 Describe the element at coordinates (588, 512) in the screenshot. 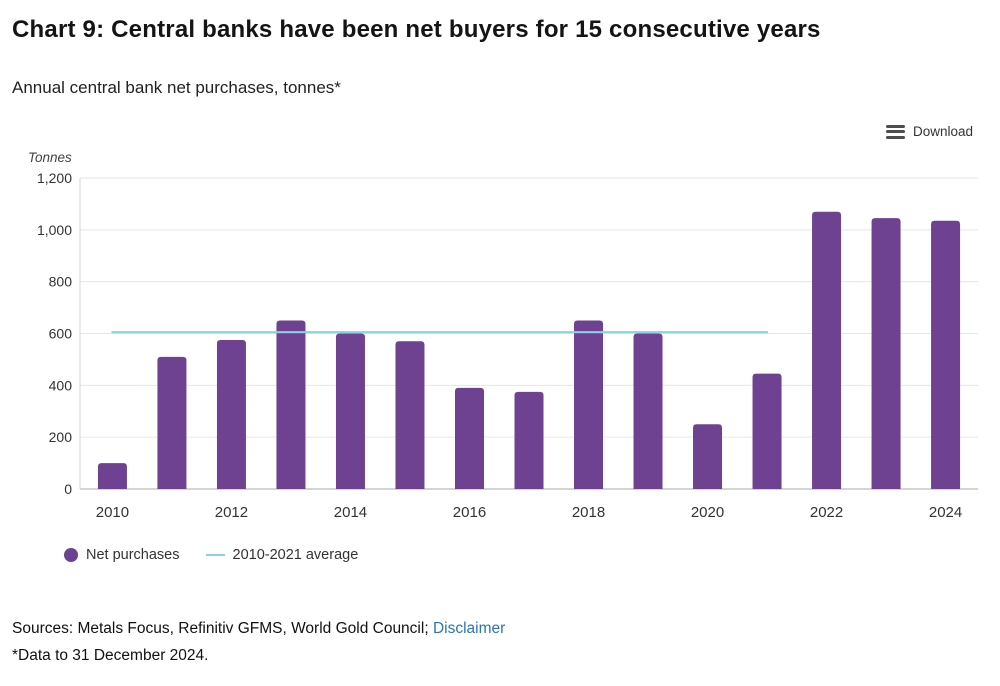

I see `x-tick-2018: 2018` at that location.